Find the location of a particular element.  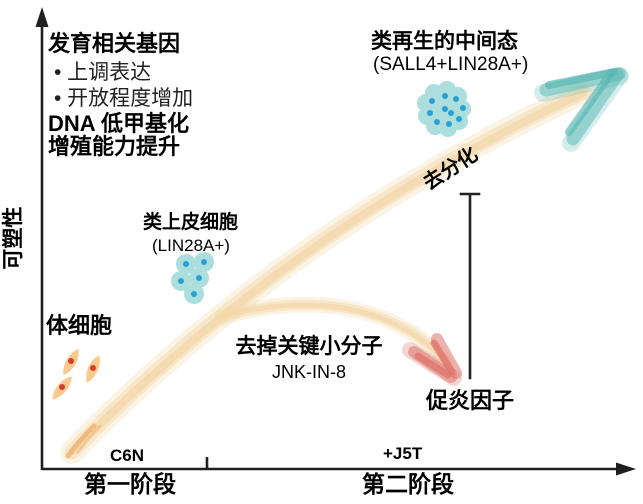

x-axis-stage1-label: 第一阶段 is located at coordinates (130, 484).